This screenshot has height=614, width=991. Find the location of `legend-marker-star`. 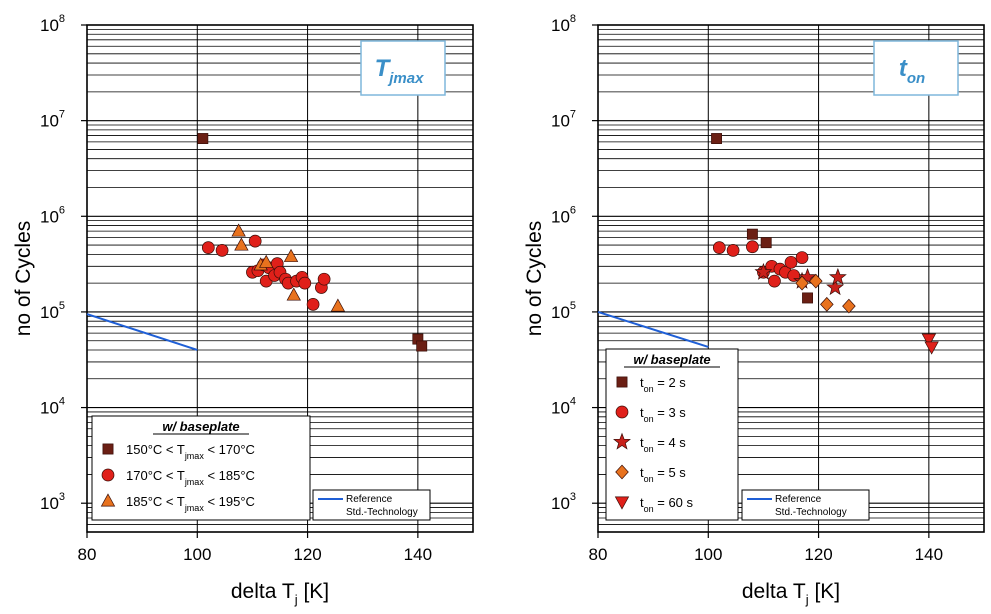

legend-marker-star is located at coordinates (622, 441).